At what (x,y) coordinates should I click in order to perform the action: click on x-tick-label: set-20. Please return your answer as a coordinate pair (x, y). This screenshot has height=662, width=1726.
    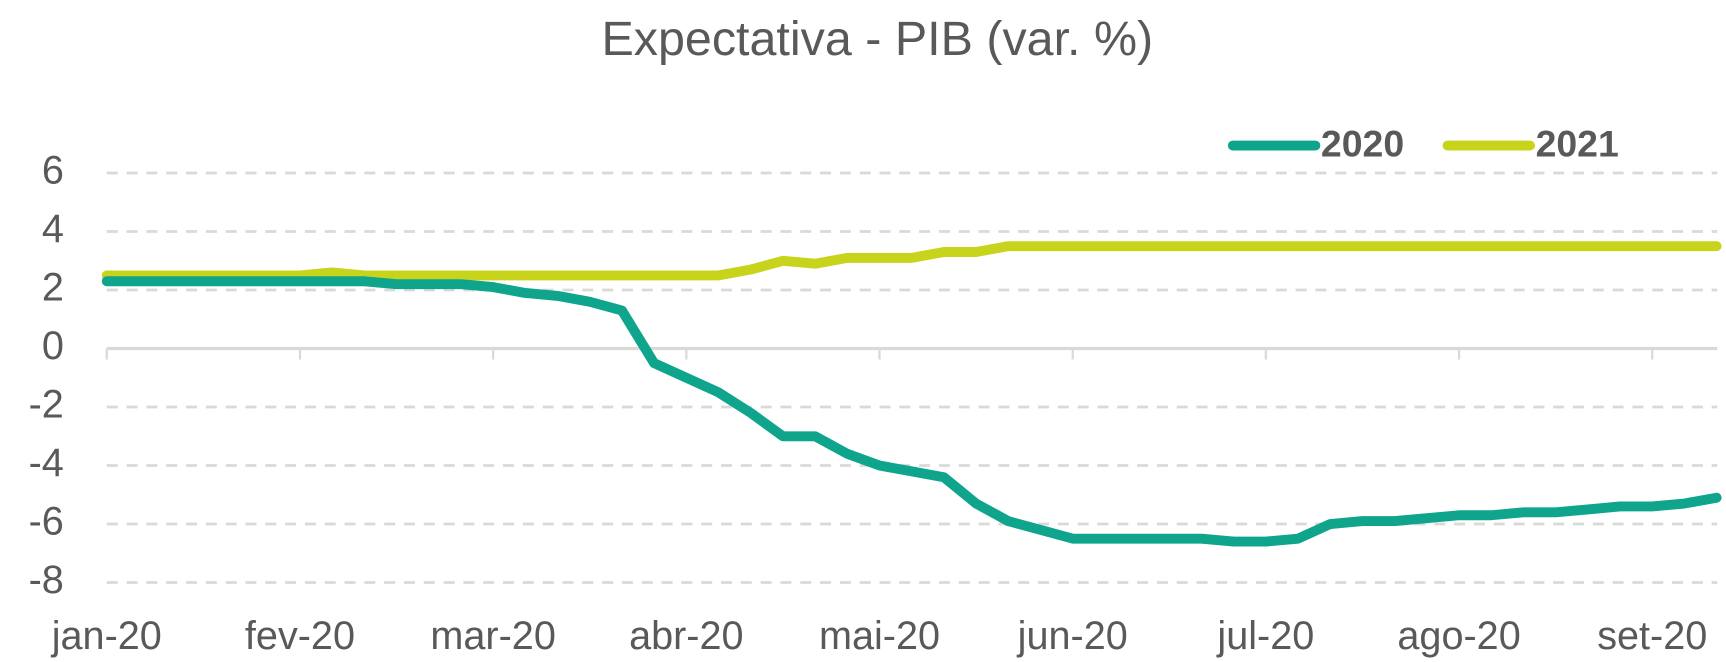
    Looking at the image, I should click on (1652, 636).